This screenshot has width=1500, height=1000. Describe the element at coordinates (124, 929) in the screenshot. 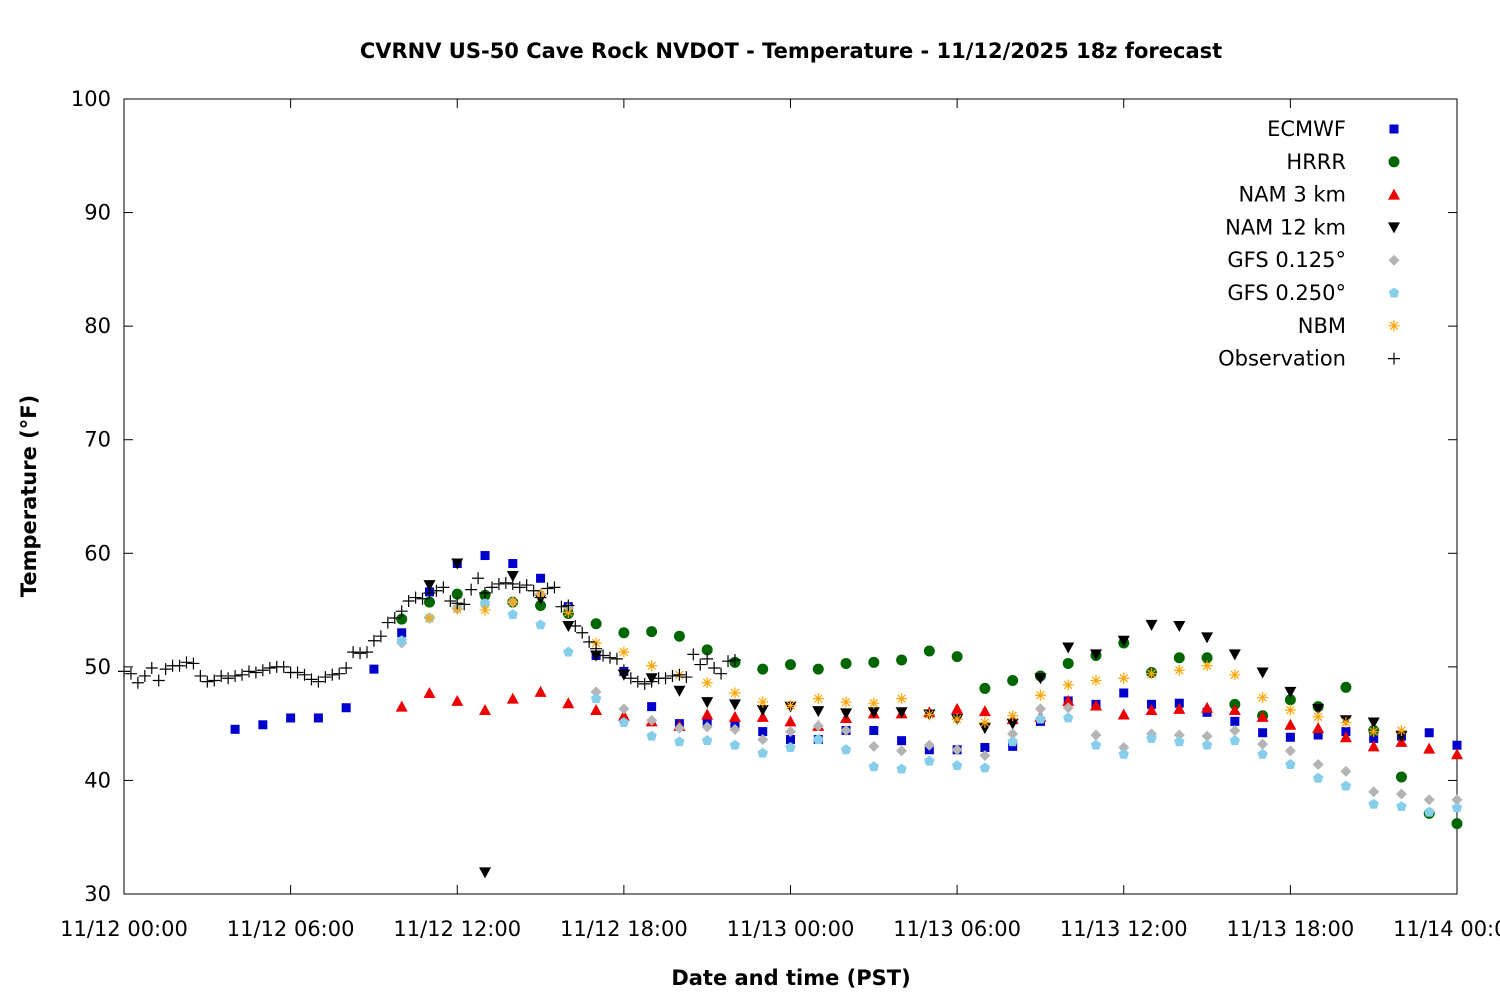

I see `x-tick-label: 11/12 00:00` at that location.